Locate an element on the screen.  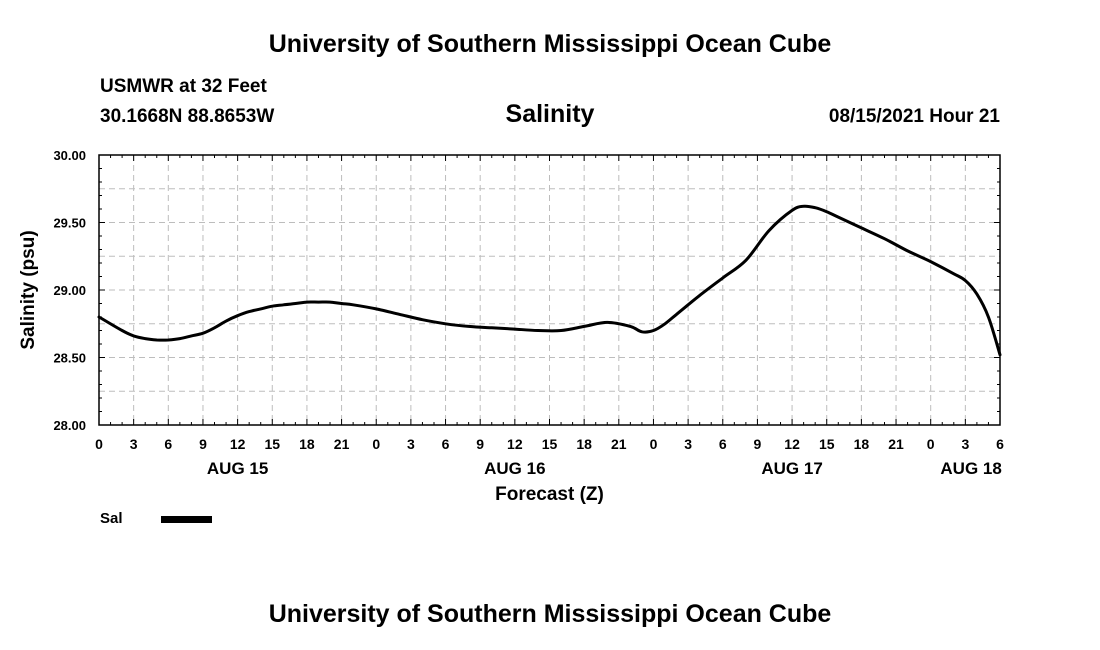
date-label: AUG 15 is located at coordinates (237, 468).